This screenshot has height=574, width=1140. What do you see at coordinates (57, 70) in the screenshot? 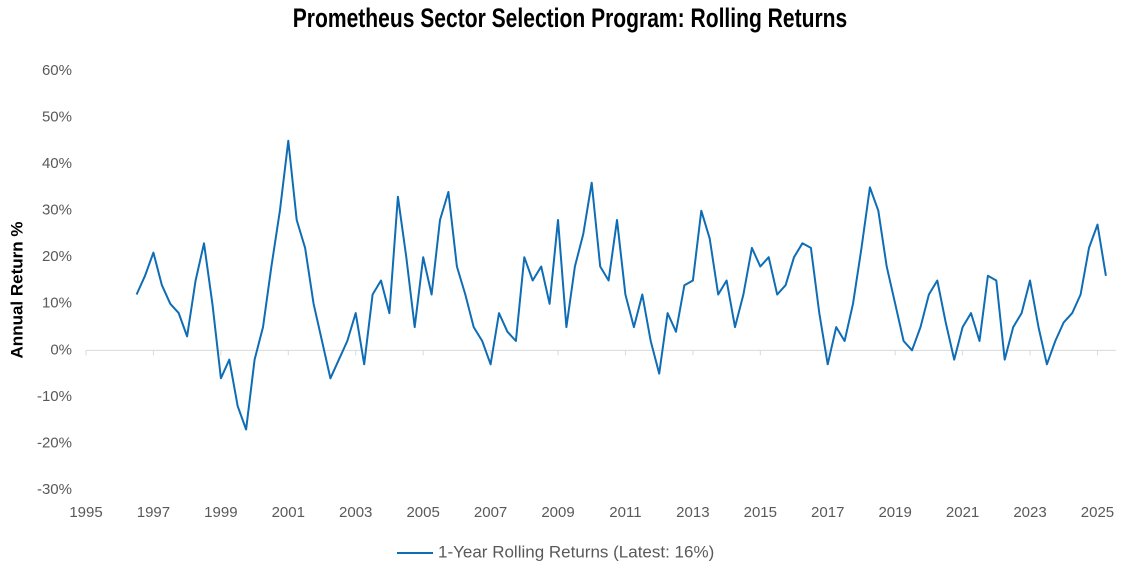
I see `y-tick-label: 60%` at bounding box center [57, 70].